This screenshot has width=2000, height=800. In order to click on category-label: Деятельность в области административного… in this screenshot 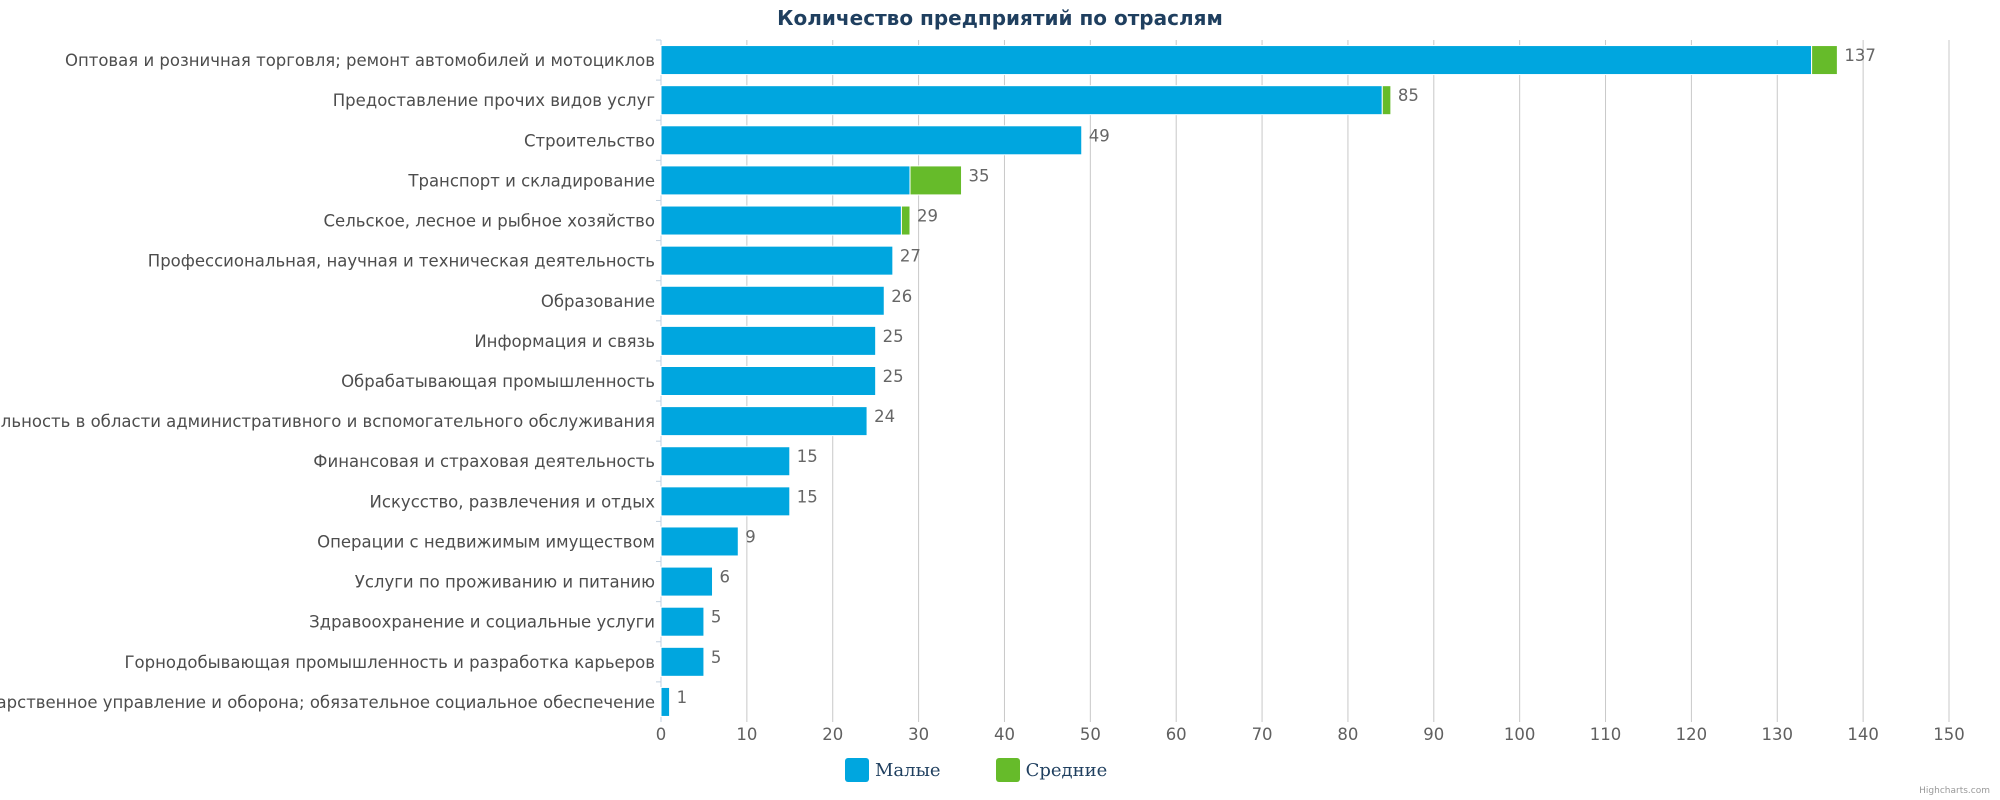, I will do `click(327, 421)`.